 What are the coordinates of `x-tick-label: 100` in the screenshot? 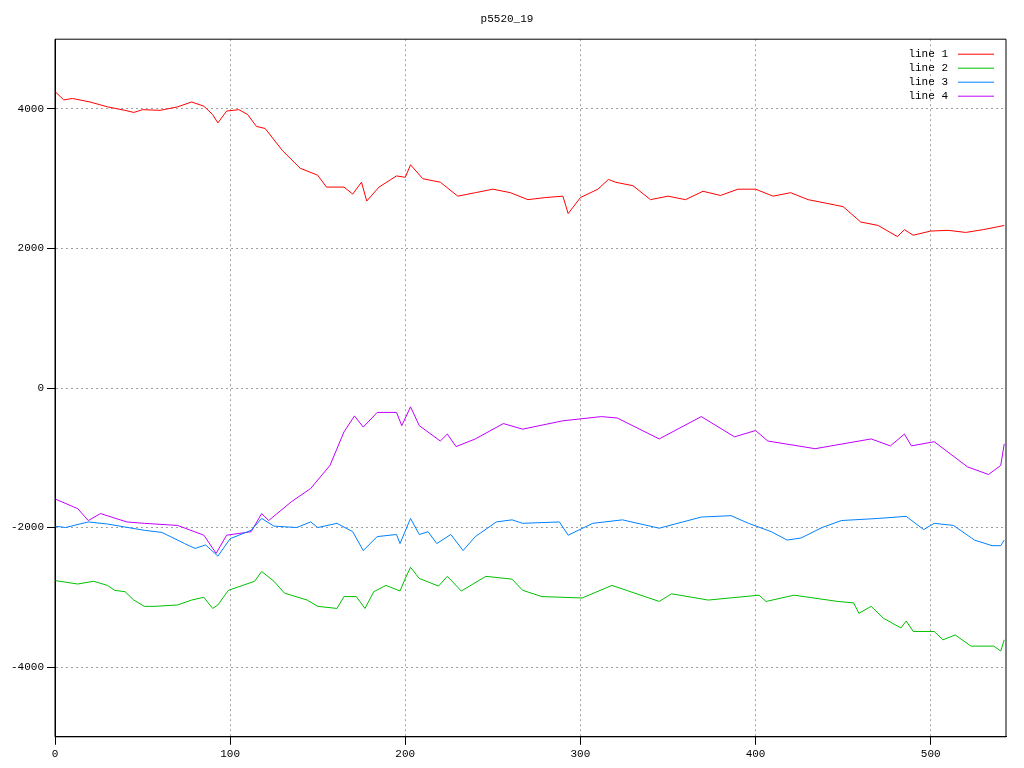 It's located at (230, 754).